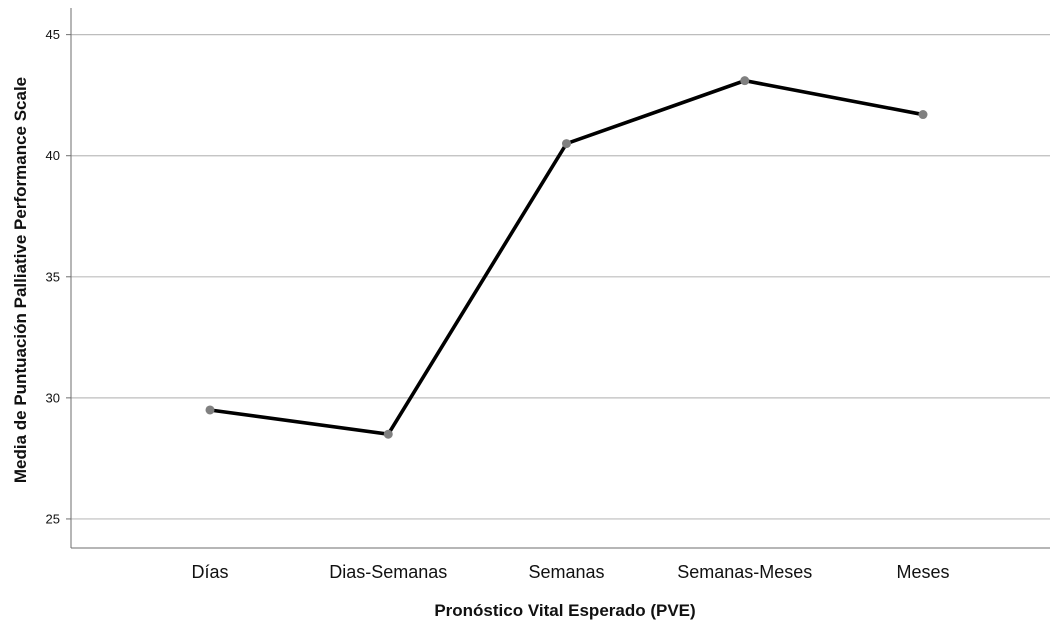  What do you see at coordinates (564, 610) in the screenshot?
I see `x-axis-title: Pronóstico Vital Esperado (PVE)` at bounding box center [564, 610].